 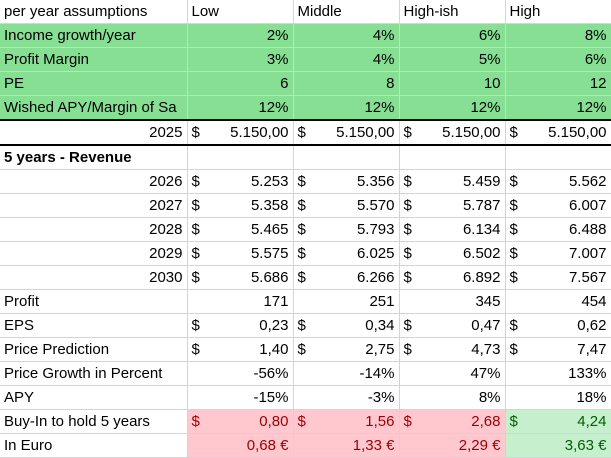 What do you see at coordinates (558, 421) in the screenshot?
I see `cell: $4,24` at bounding box center [558, 421].